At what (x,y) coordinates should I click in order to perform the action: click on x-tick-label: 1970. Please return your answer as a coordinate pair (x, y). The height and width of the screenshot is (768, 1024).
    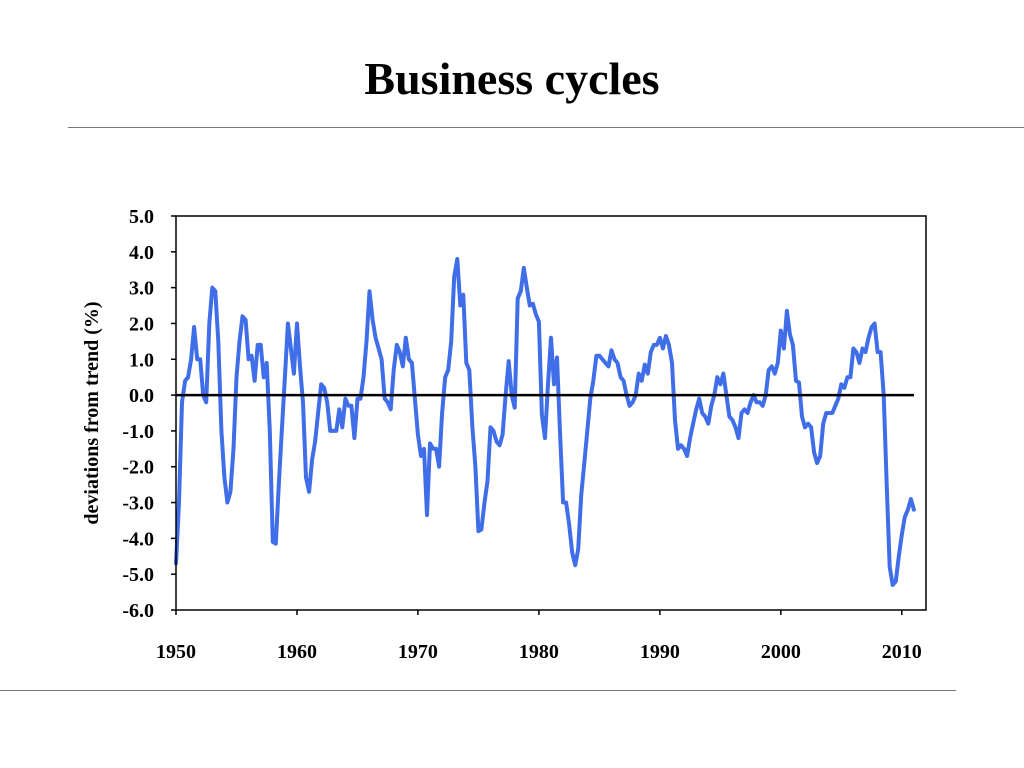
    Looking at the image, I should click on (418, 652).